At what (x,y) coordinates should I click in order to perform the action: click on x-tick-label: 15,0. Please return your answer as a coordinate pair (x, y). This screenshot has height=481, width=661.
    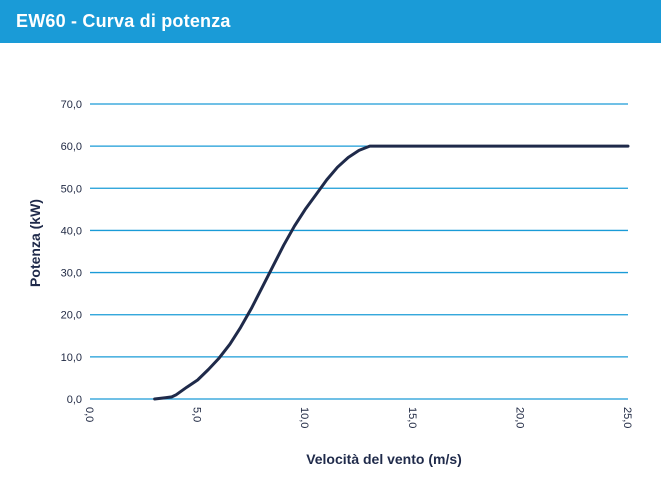
    Looking at the image, I should click on (412, 417).